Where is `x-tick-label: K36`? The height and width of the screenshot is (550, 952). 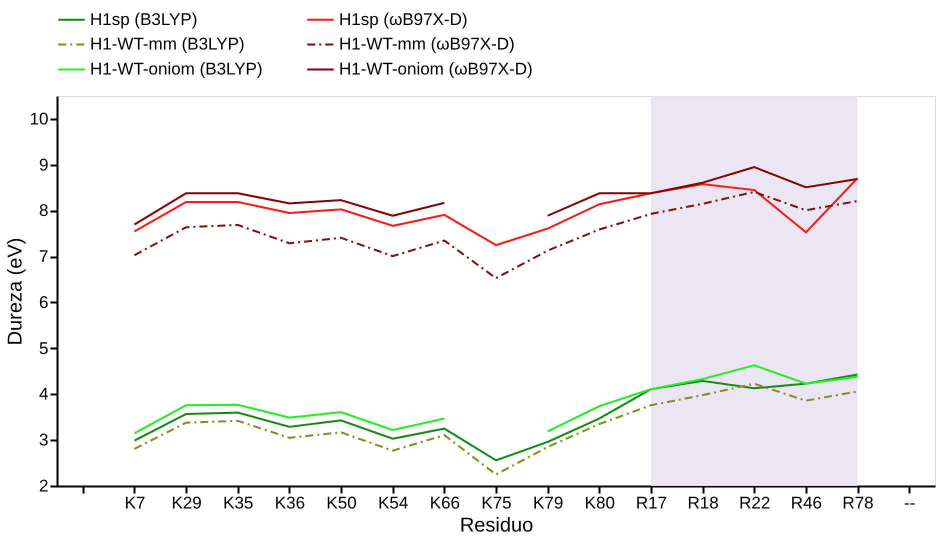
x-tick-label: K36 is located at coordinates (290, 503).